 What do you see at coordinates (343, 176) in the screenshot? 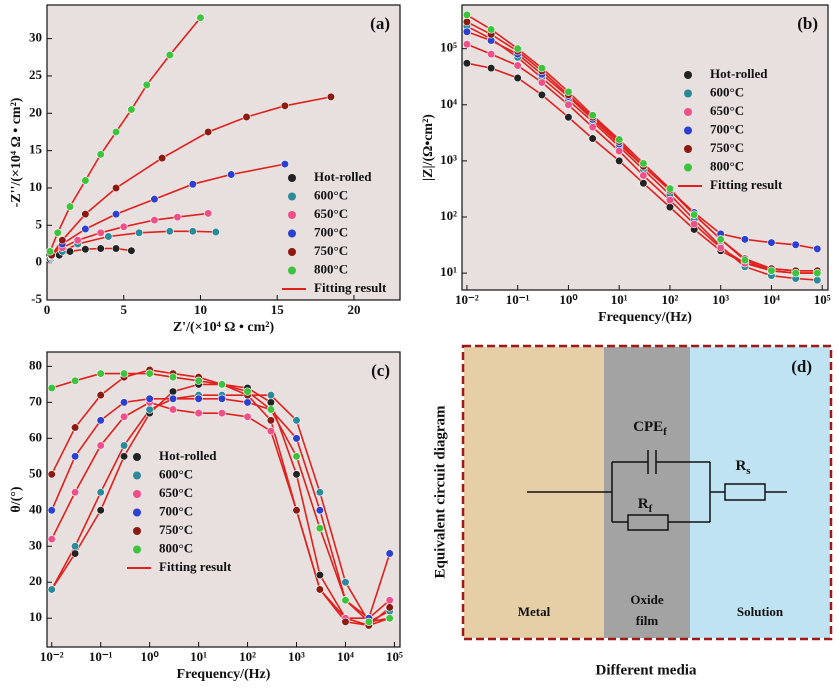
I see `legend-label: Hot-rolled` at bounding box center [343, 176].